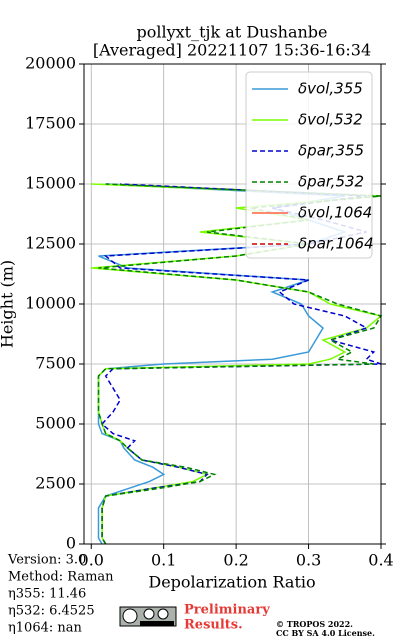 Image resolution: width=400 pixels, height=640 pixels. Describe the element at coordinates (231, 32) in the screenshot. I see `chart-title: pollyxt_tjk at Dushanbe` at that location.